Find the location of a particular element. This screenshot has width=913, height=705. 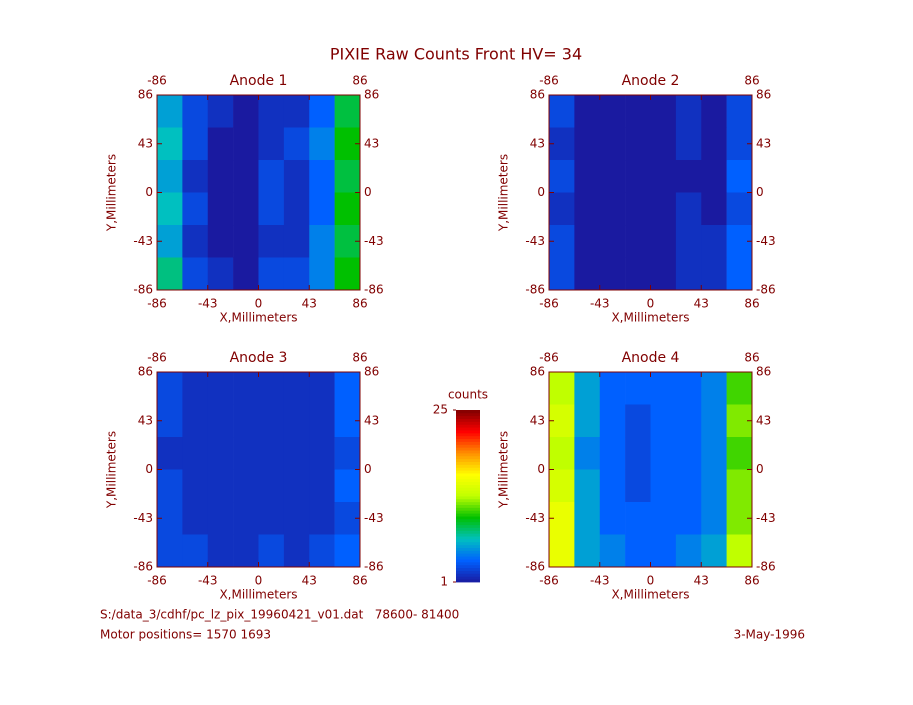

panel-title: Anode 1 is located at coordinates (259, 81).